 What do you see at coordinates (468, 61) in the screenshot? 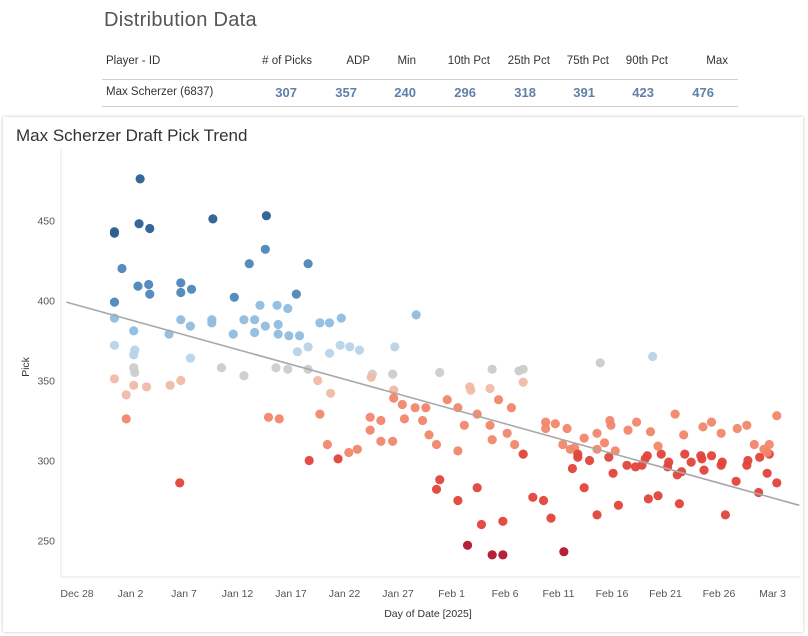
I see `header-10th-pct: 10th Pct` at bounding box center [468, 61].